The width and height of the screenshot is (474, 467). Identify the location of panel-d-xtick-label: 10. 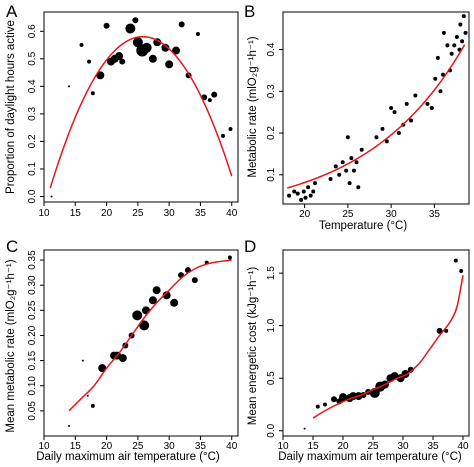
(283, 446).